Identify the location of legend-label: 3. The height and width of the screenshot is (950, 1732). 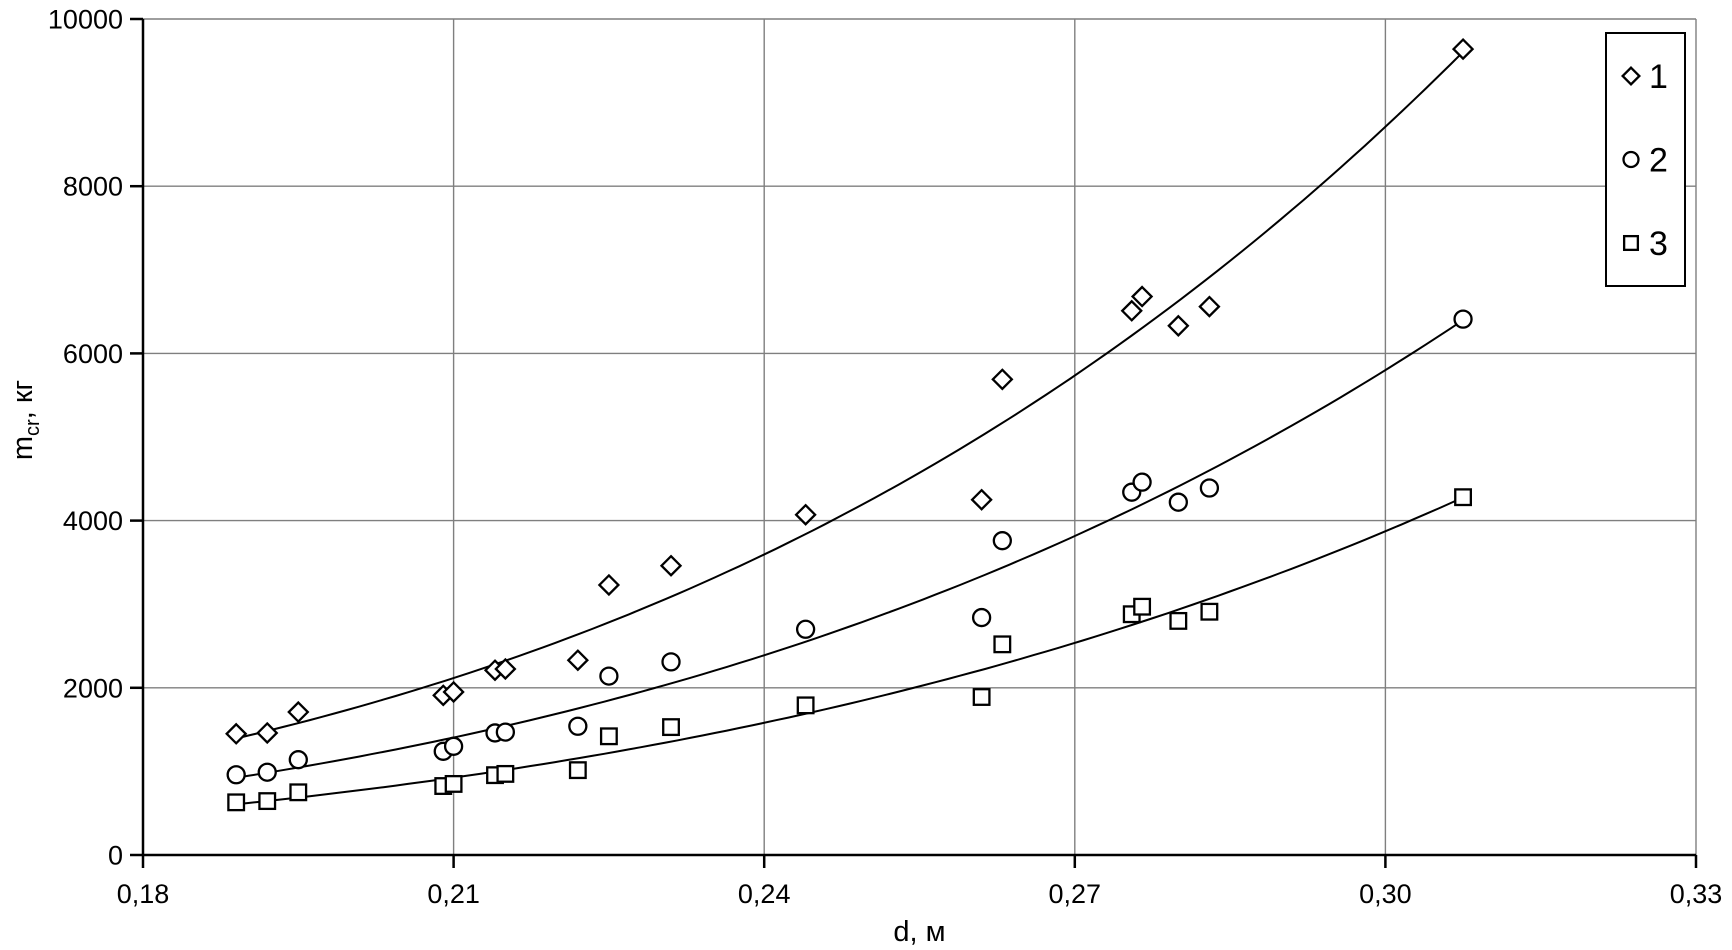
(1658, 244).